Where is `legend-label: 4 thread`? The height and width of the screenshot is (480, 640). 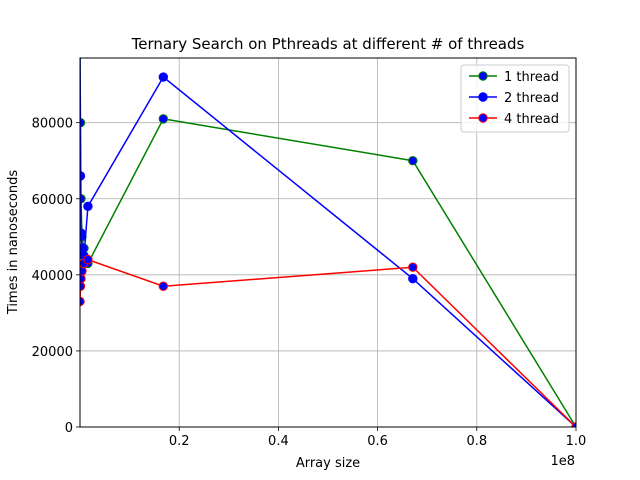 legend-label: 4 thread is located at coordinates (531, 119).